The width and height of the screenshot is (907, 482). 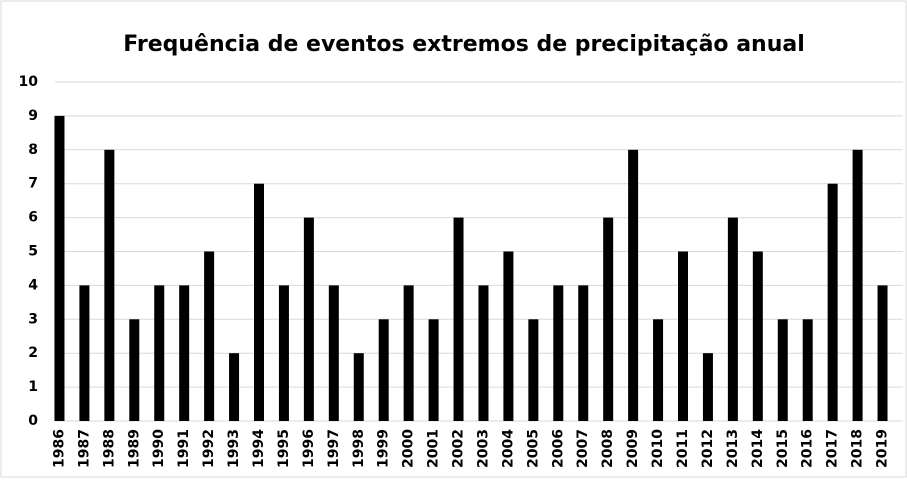 What do you see at coordinates (33, 116) in the screenshot?
I see `y-tick-label: 9` at bounding box center [33, 116].